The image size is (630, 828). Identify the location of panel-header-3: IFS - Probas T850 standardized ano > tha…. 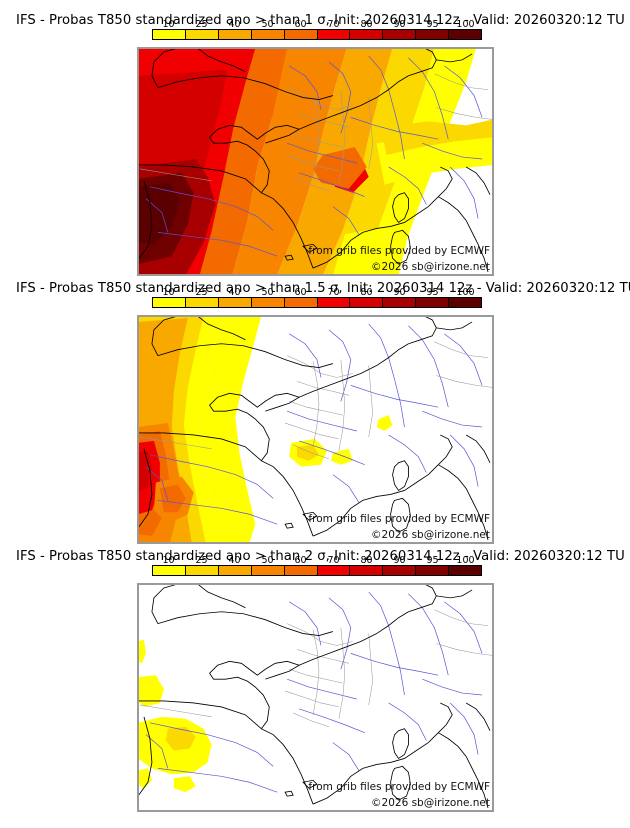
(315, 560).